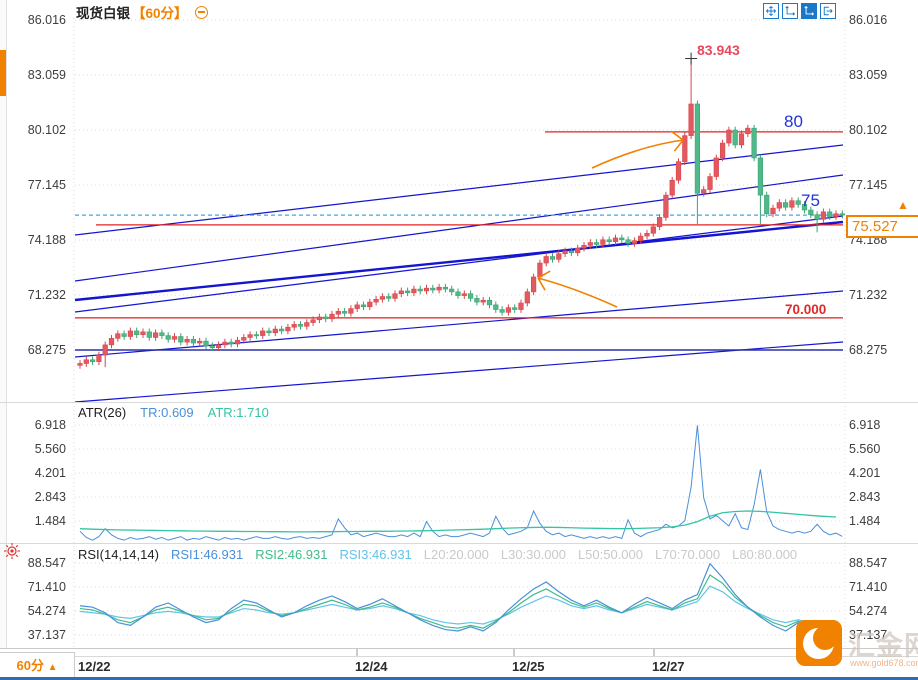 Image resolution: width=918 pixels, height=680 pixels. I want to click on rsi2-value: RSI2:46.931, so click(291, 554).